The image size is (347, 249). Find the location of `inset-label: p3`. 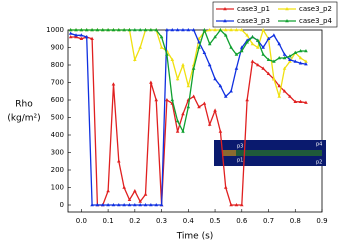

inset-label: p3 is located at coordinates (240, 147).